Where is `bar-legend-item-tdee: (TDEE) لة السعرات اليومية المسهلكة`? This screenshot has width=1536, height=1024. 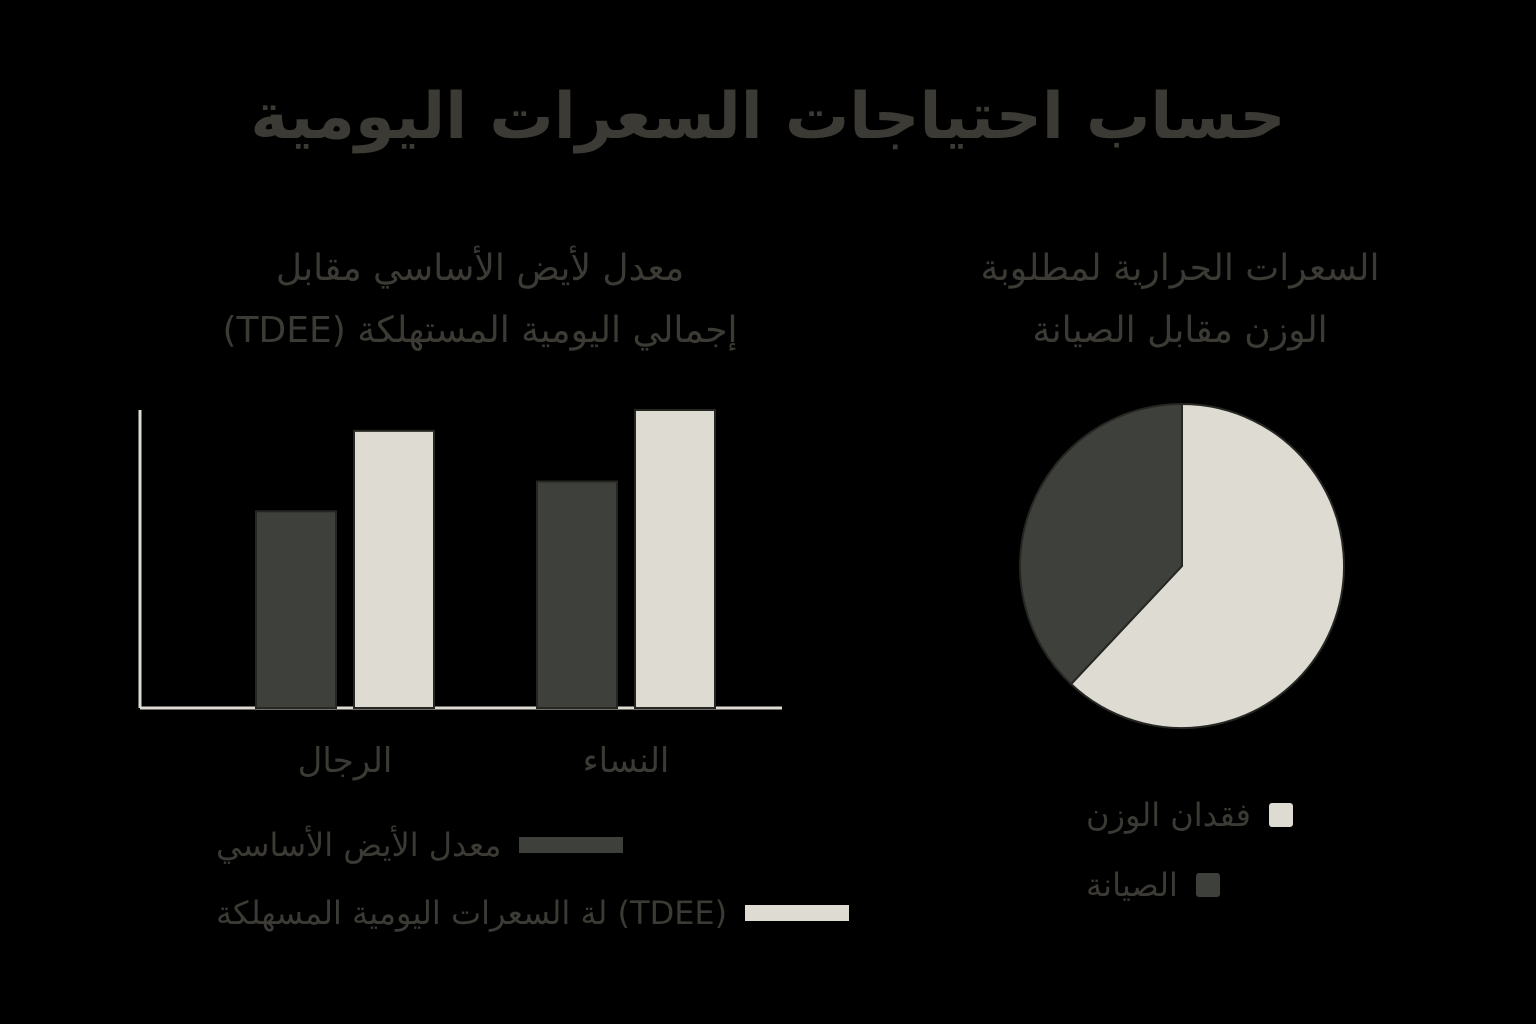
bar-legend-item-tdee: (TDEE) لة السعرات اليومية المسهلكة is located at coordinates (533, 913).